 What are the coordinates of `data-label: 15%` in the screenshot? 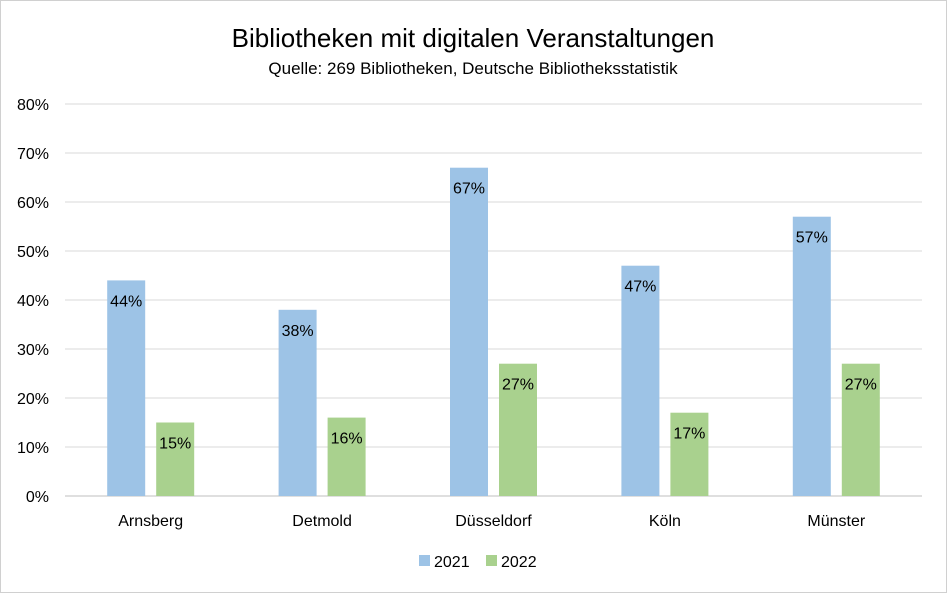 It's located at (175, 444).